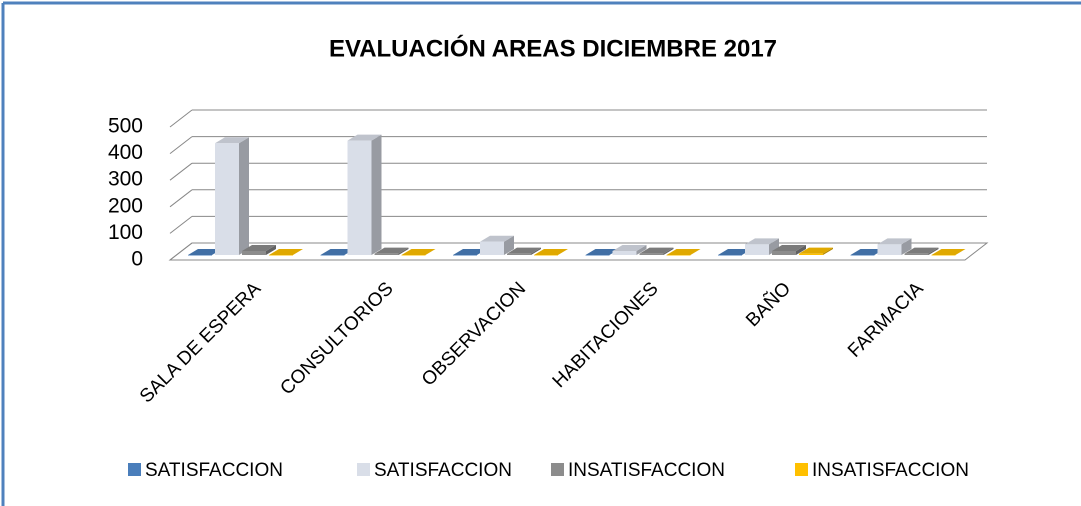 This screenshot has width=1081, height=506. I want to click on x-tick-label: CONSULTORIOS, so click(336, 338).